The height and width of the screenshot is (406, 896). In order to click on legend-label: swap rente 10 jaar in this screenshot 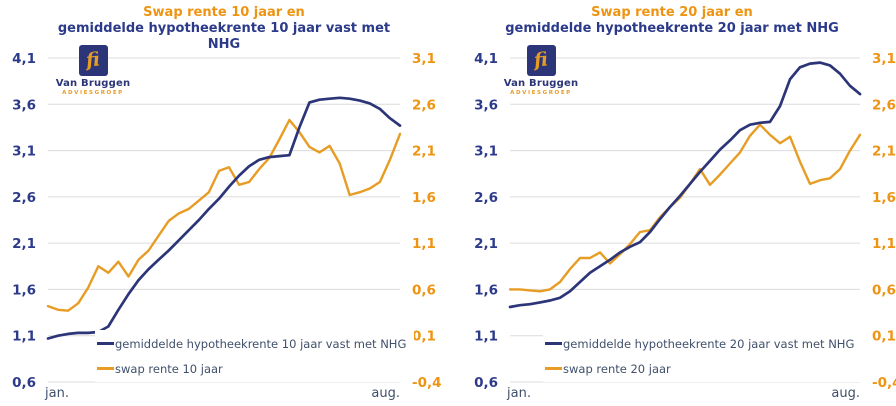, I will do `click(169, 368)`.